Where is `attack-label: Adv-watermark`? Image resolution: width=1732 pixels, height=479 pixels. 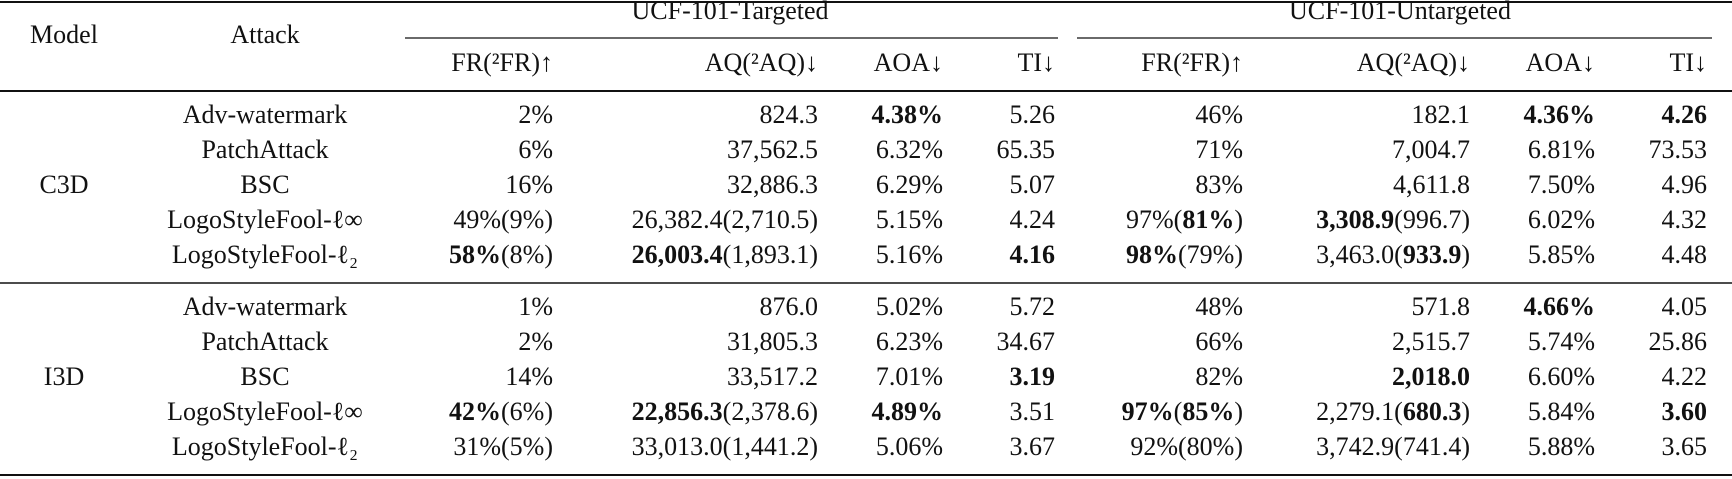
attack-label: Adv-watermark is located at coordinates (265, 306).